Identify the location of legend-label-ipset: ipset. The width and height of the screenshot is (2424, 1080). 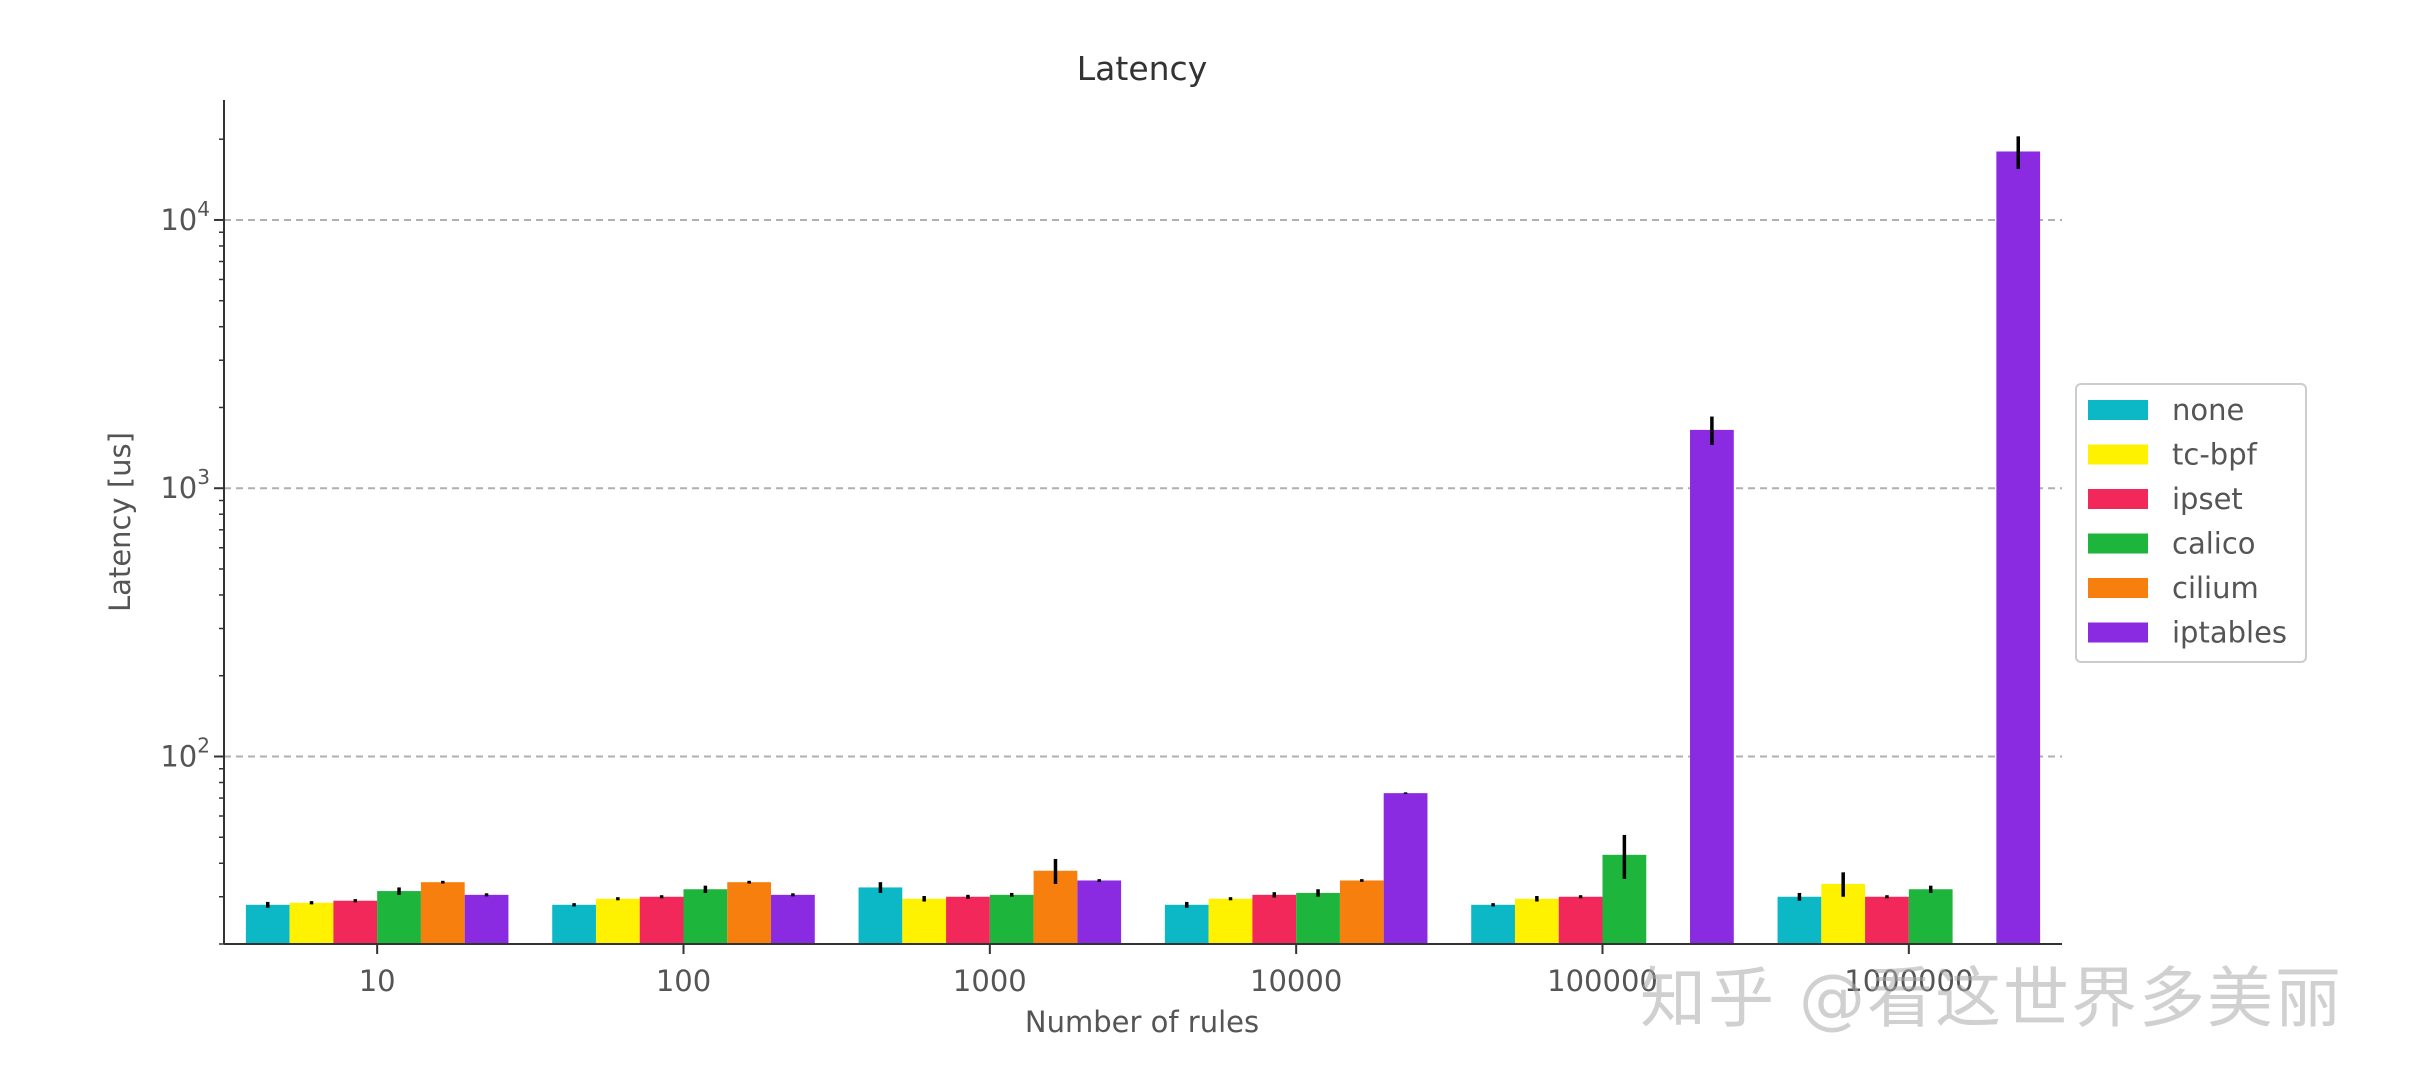
(2207, 499).